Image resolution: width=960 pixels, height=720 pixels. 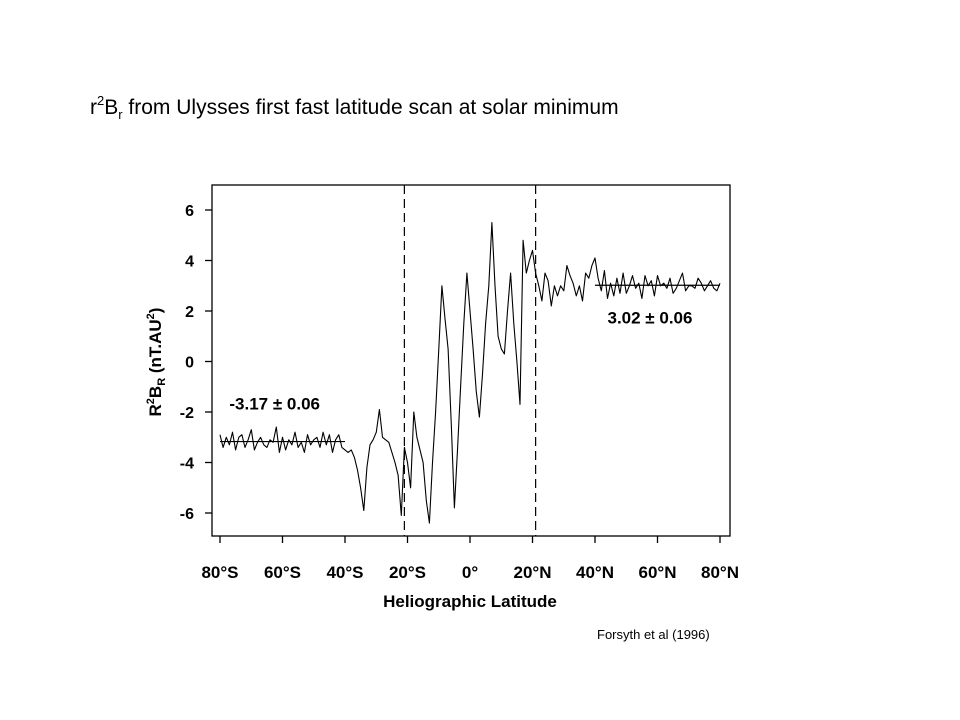 I want to click on x-tick-label: 20°N, so click(x=533, y=572).